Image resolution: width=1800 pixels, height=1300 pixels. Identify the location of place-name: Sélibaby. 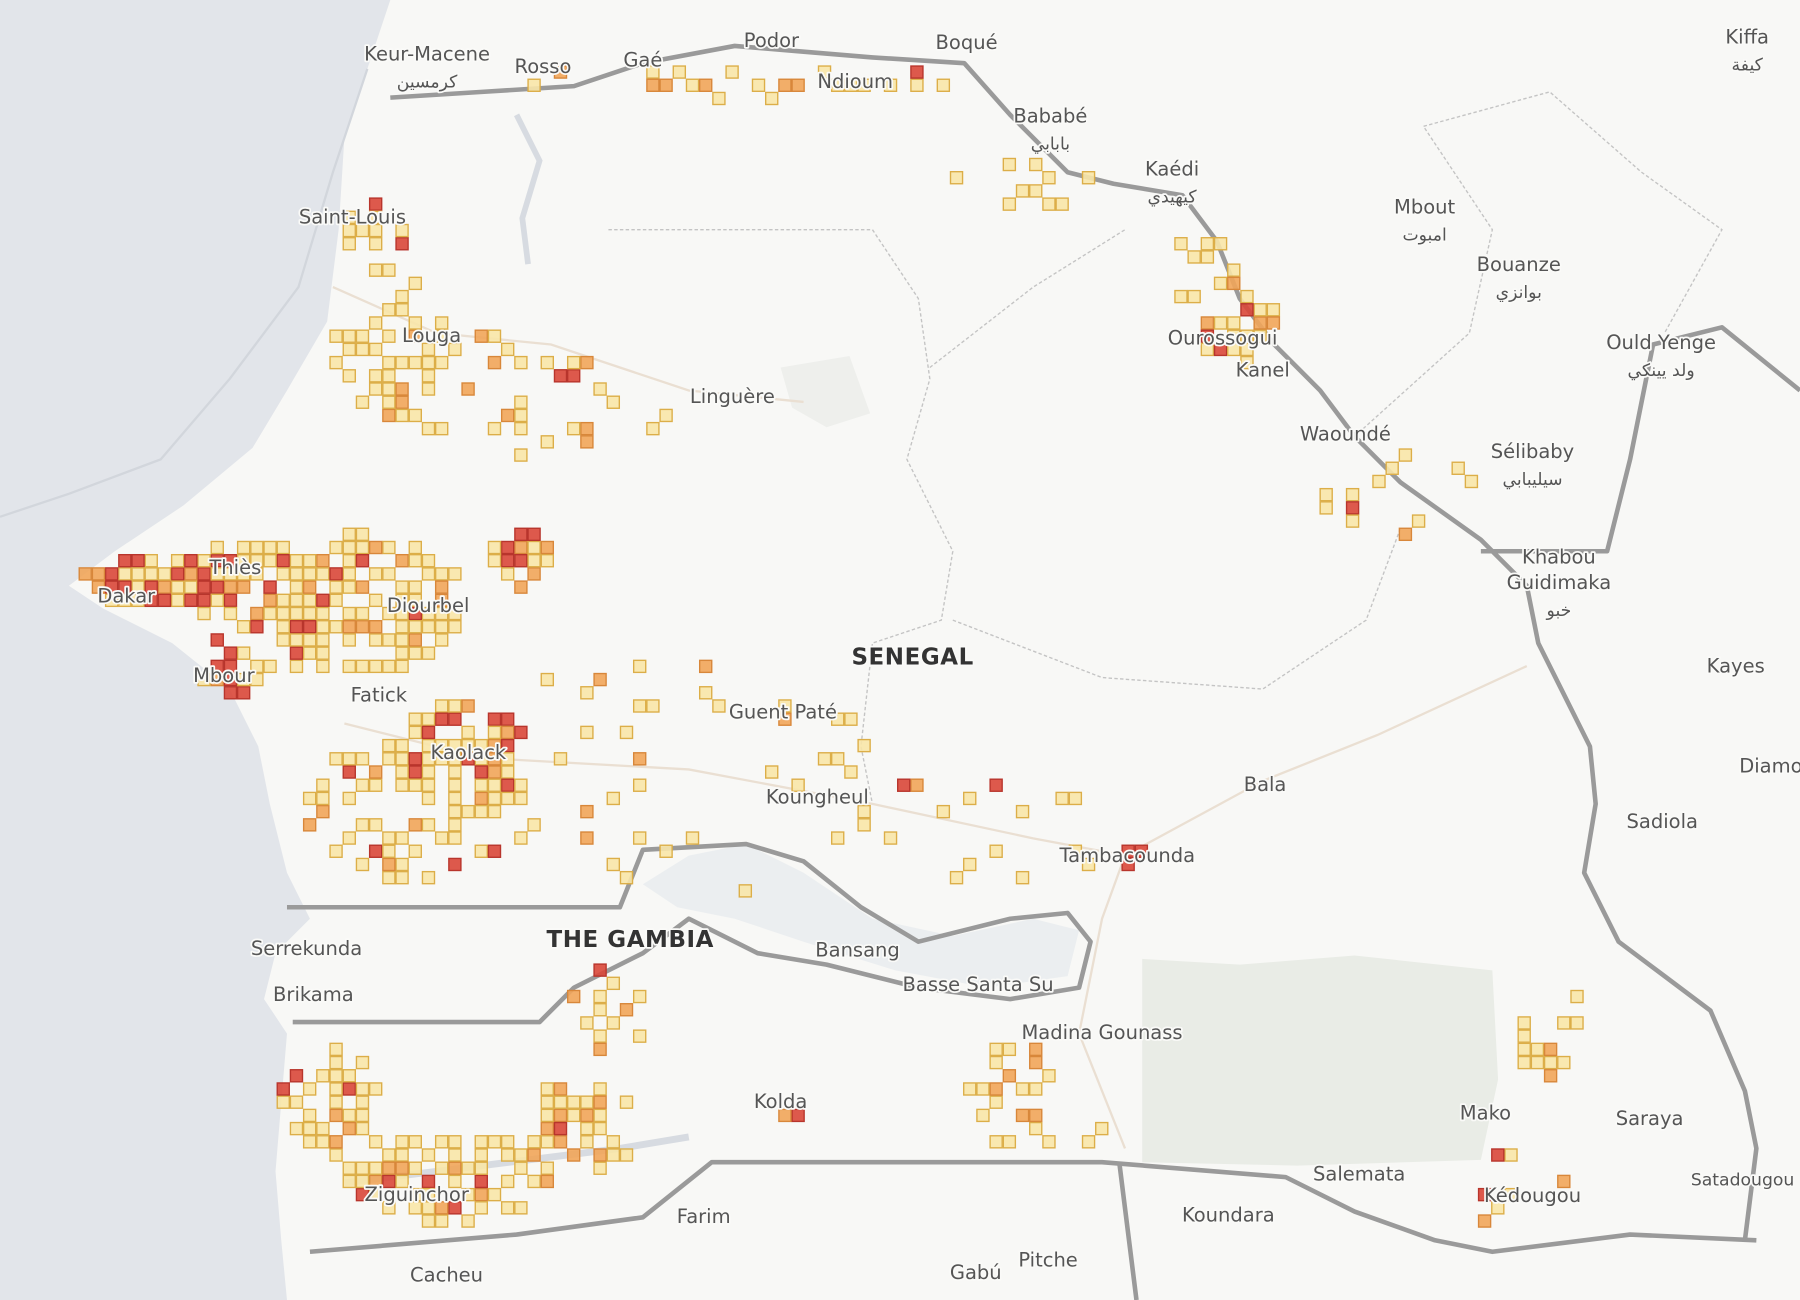
(1532, 451).